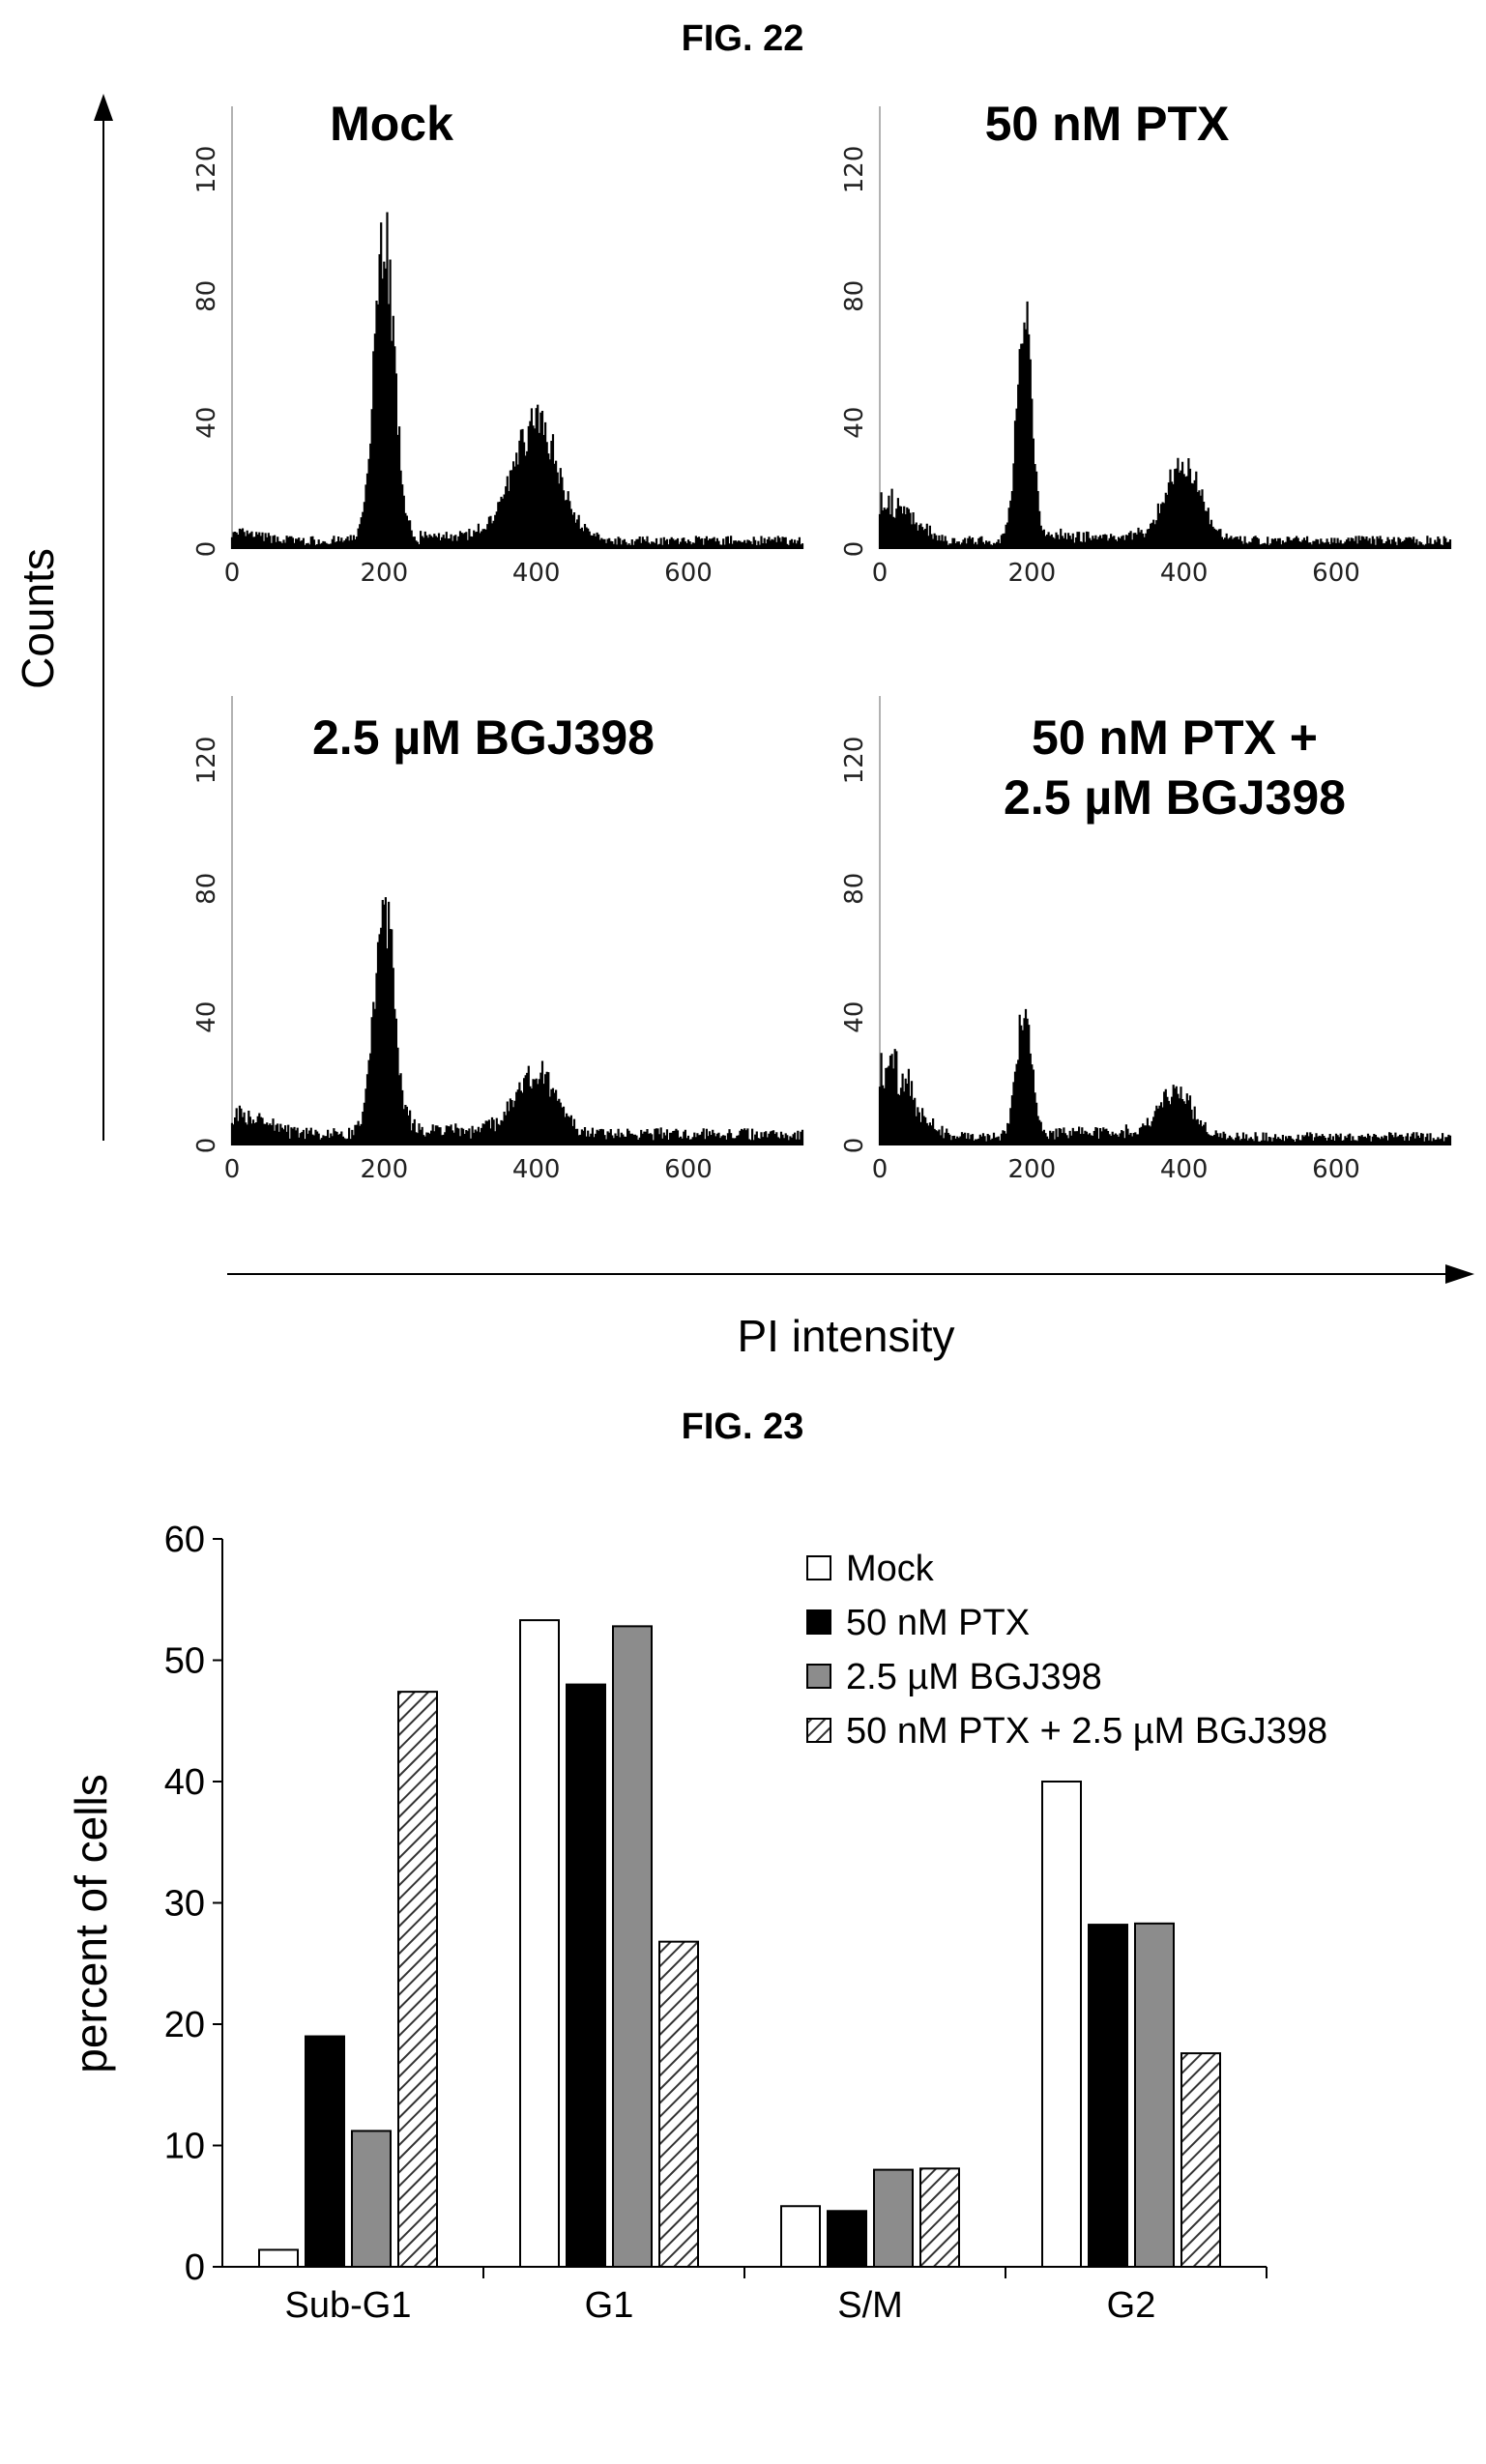  I want to click on legend-entry: 2.5 µM BGJ398, so click(974, 1677).